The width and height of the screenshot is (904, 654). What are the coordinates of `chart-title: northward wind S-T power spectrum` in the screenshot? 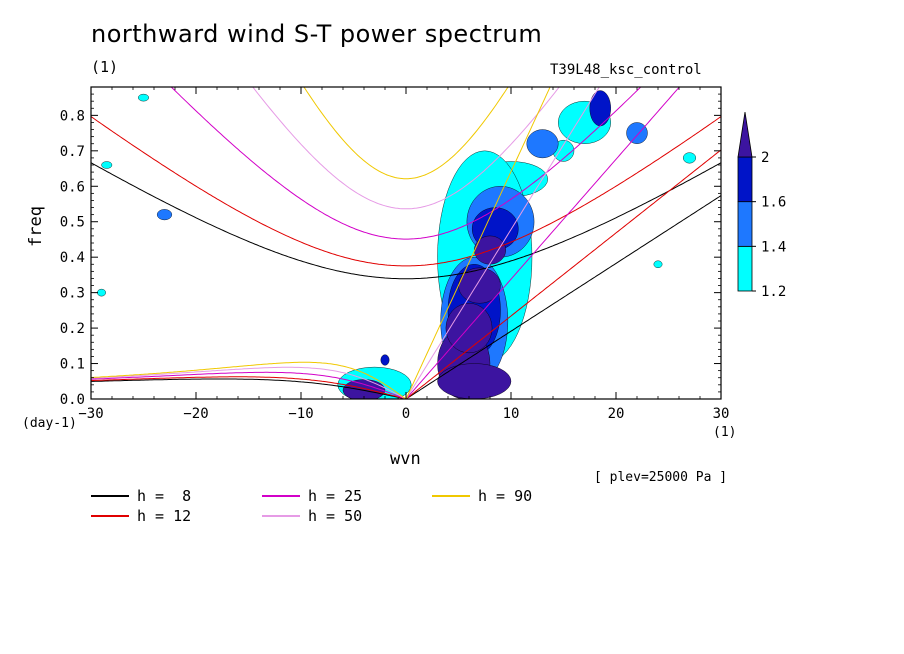 It's located at (317, 34).